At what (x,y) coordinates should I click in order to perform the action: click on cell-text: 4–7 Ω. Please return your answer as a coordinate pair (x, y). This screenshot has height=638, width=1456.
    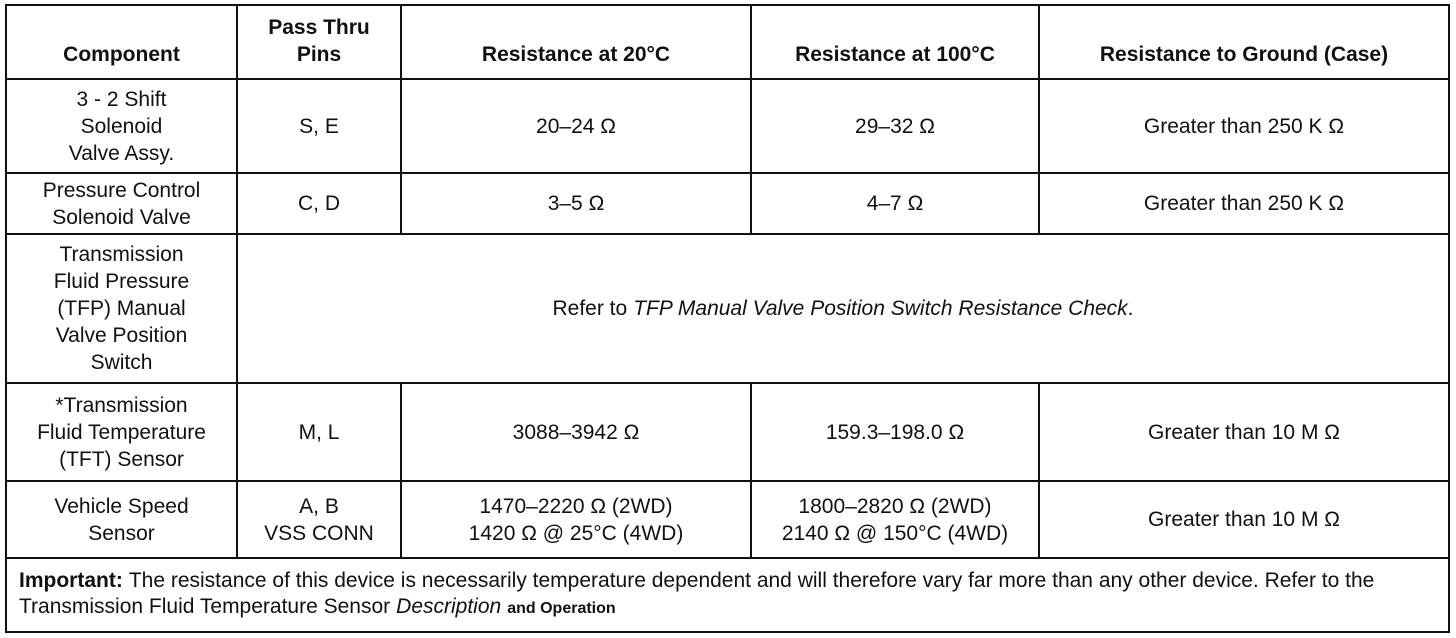
    Looking at the image, I should click on (895, 203).